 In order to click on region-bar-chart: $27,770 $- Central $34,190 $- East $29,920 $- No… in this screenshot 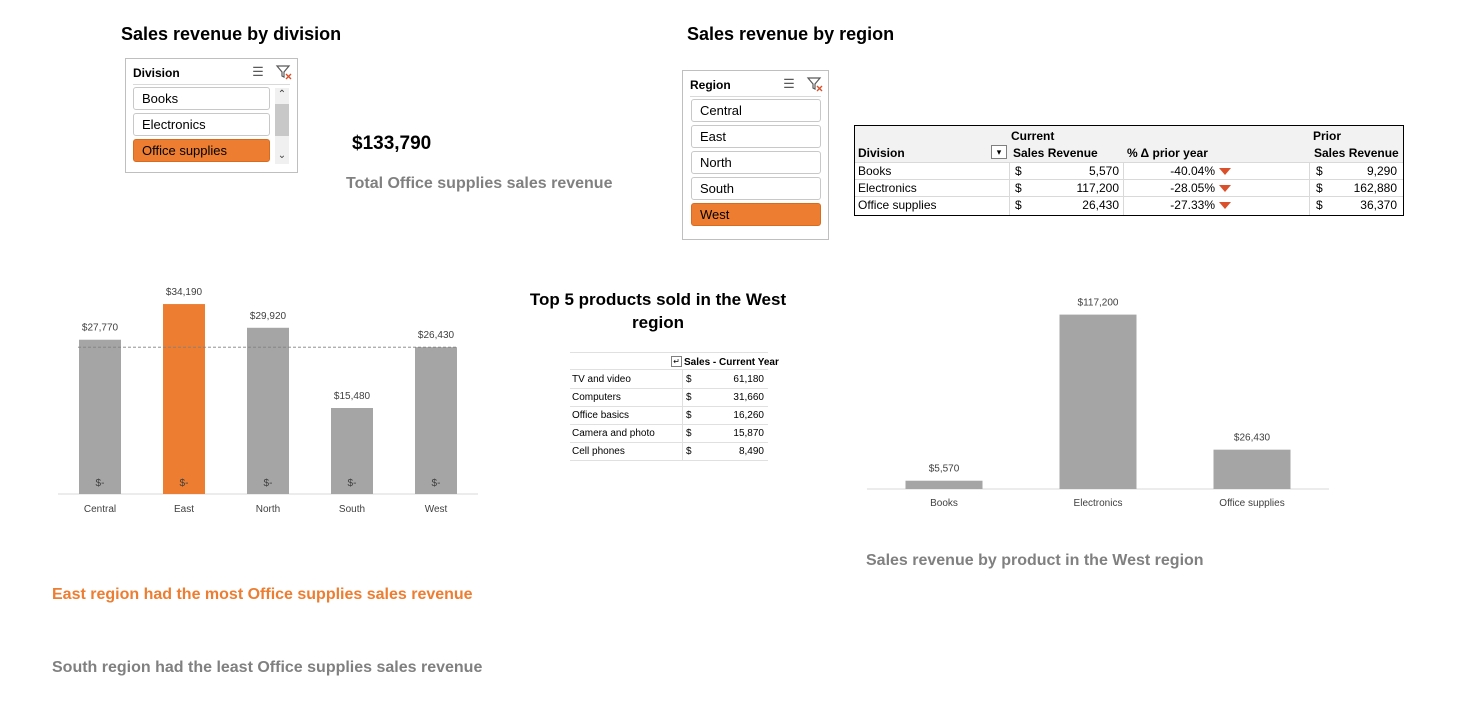, I will do `click(268, 401)`.